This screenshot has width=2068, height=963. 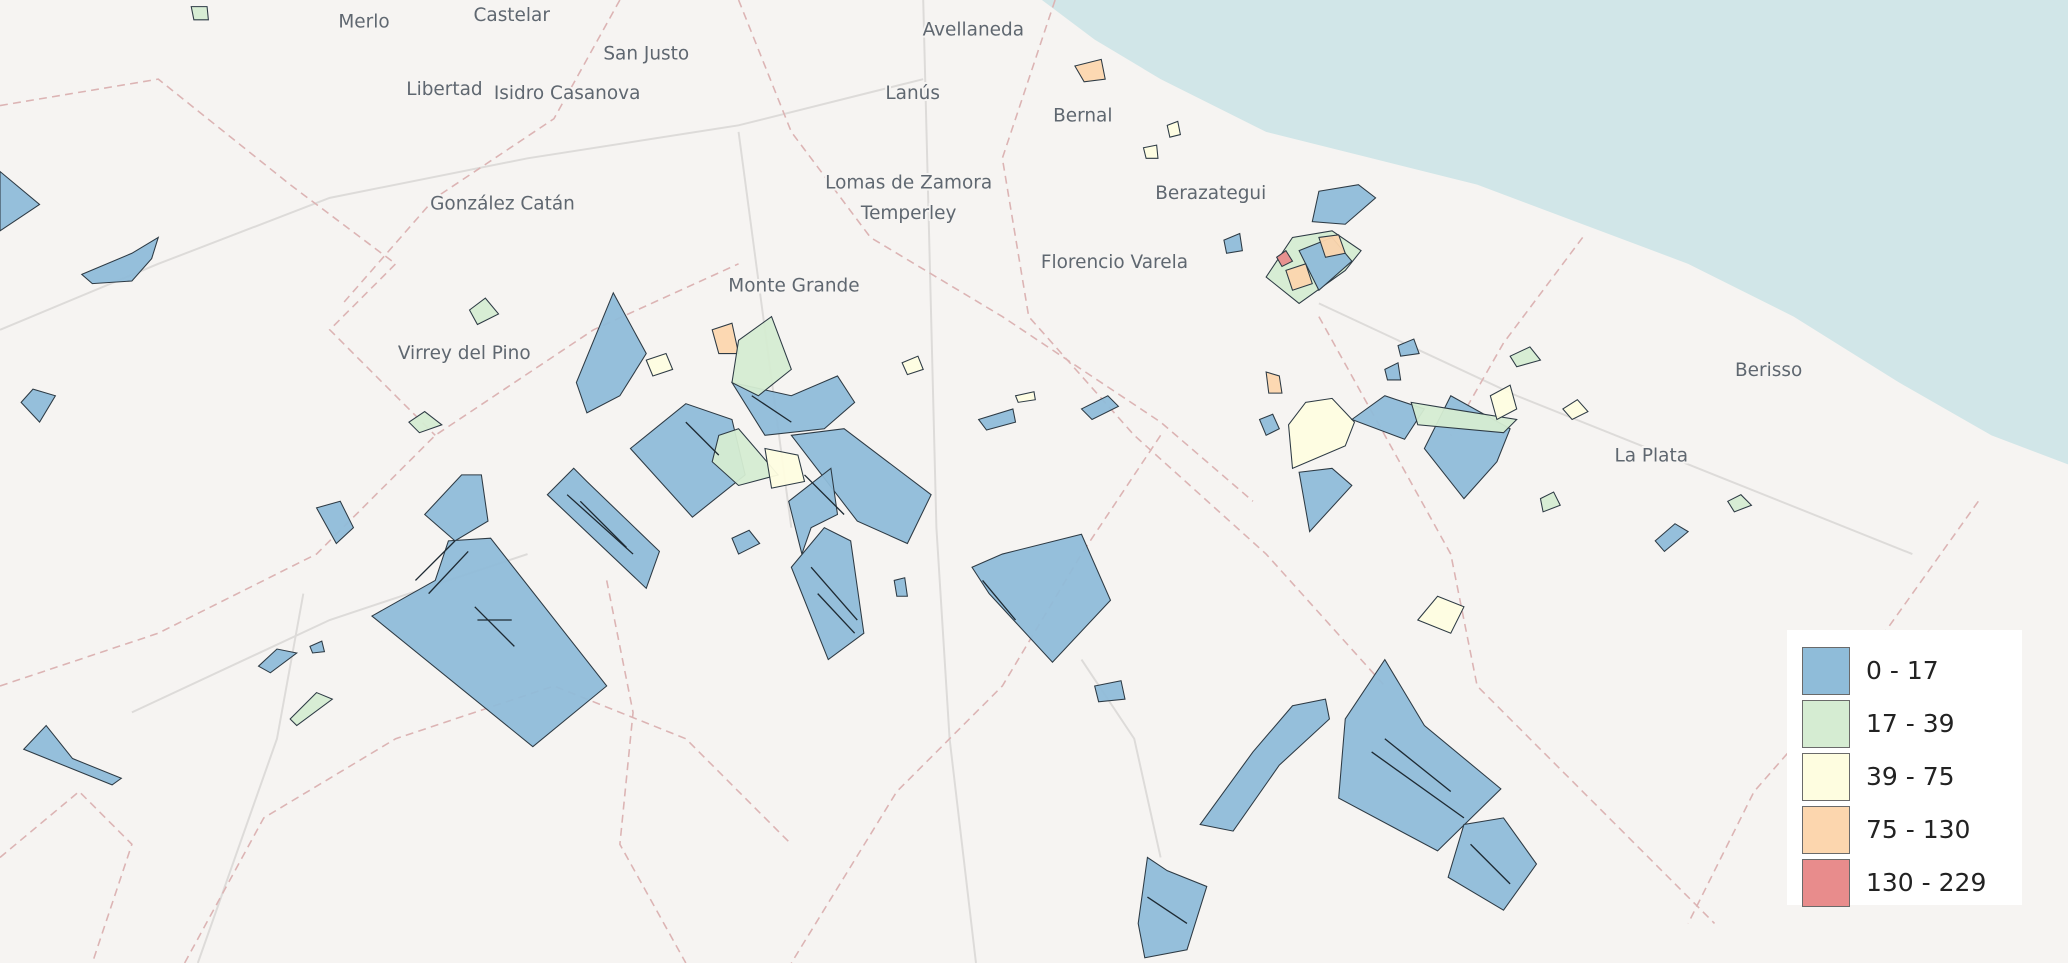 I want to click on legend-item: 75 - 130, so click(x=1912, y=829).